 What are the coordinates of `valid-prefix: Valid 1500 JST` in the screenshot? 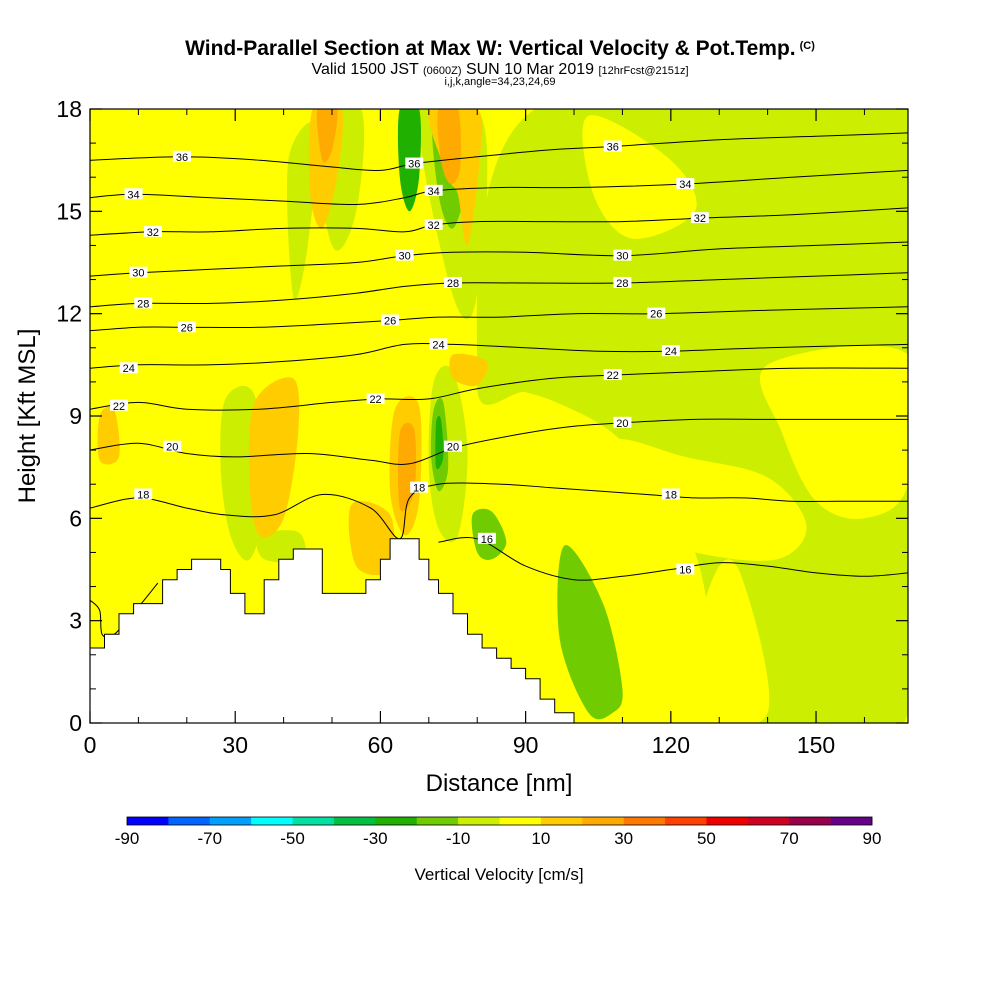 It's located at (365, 69).